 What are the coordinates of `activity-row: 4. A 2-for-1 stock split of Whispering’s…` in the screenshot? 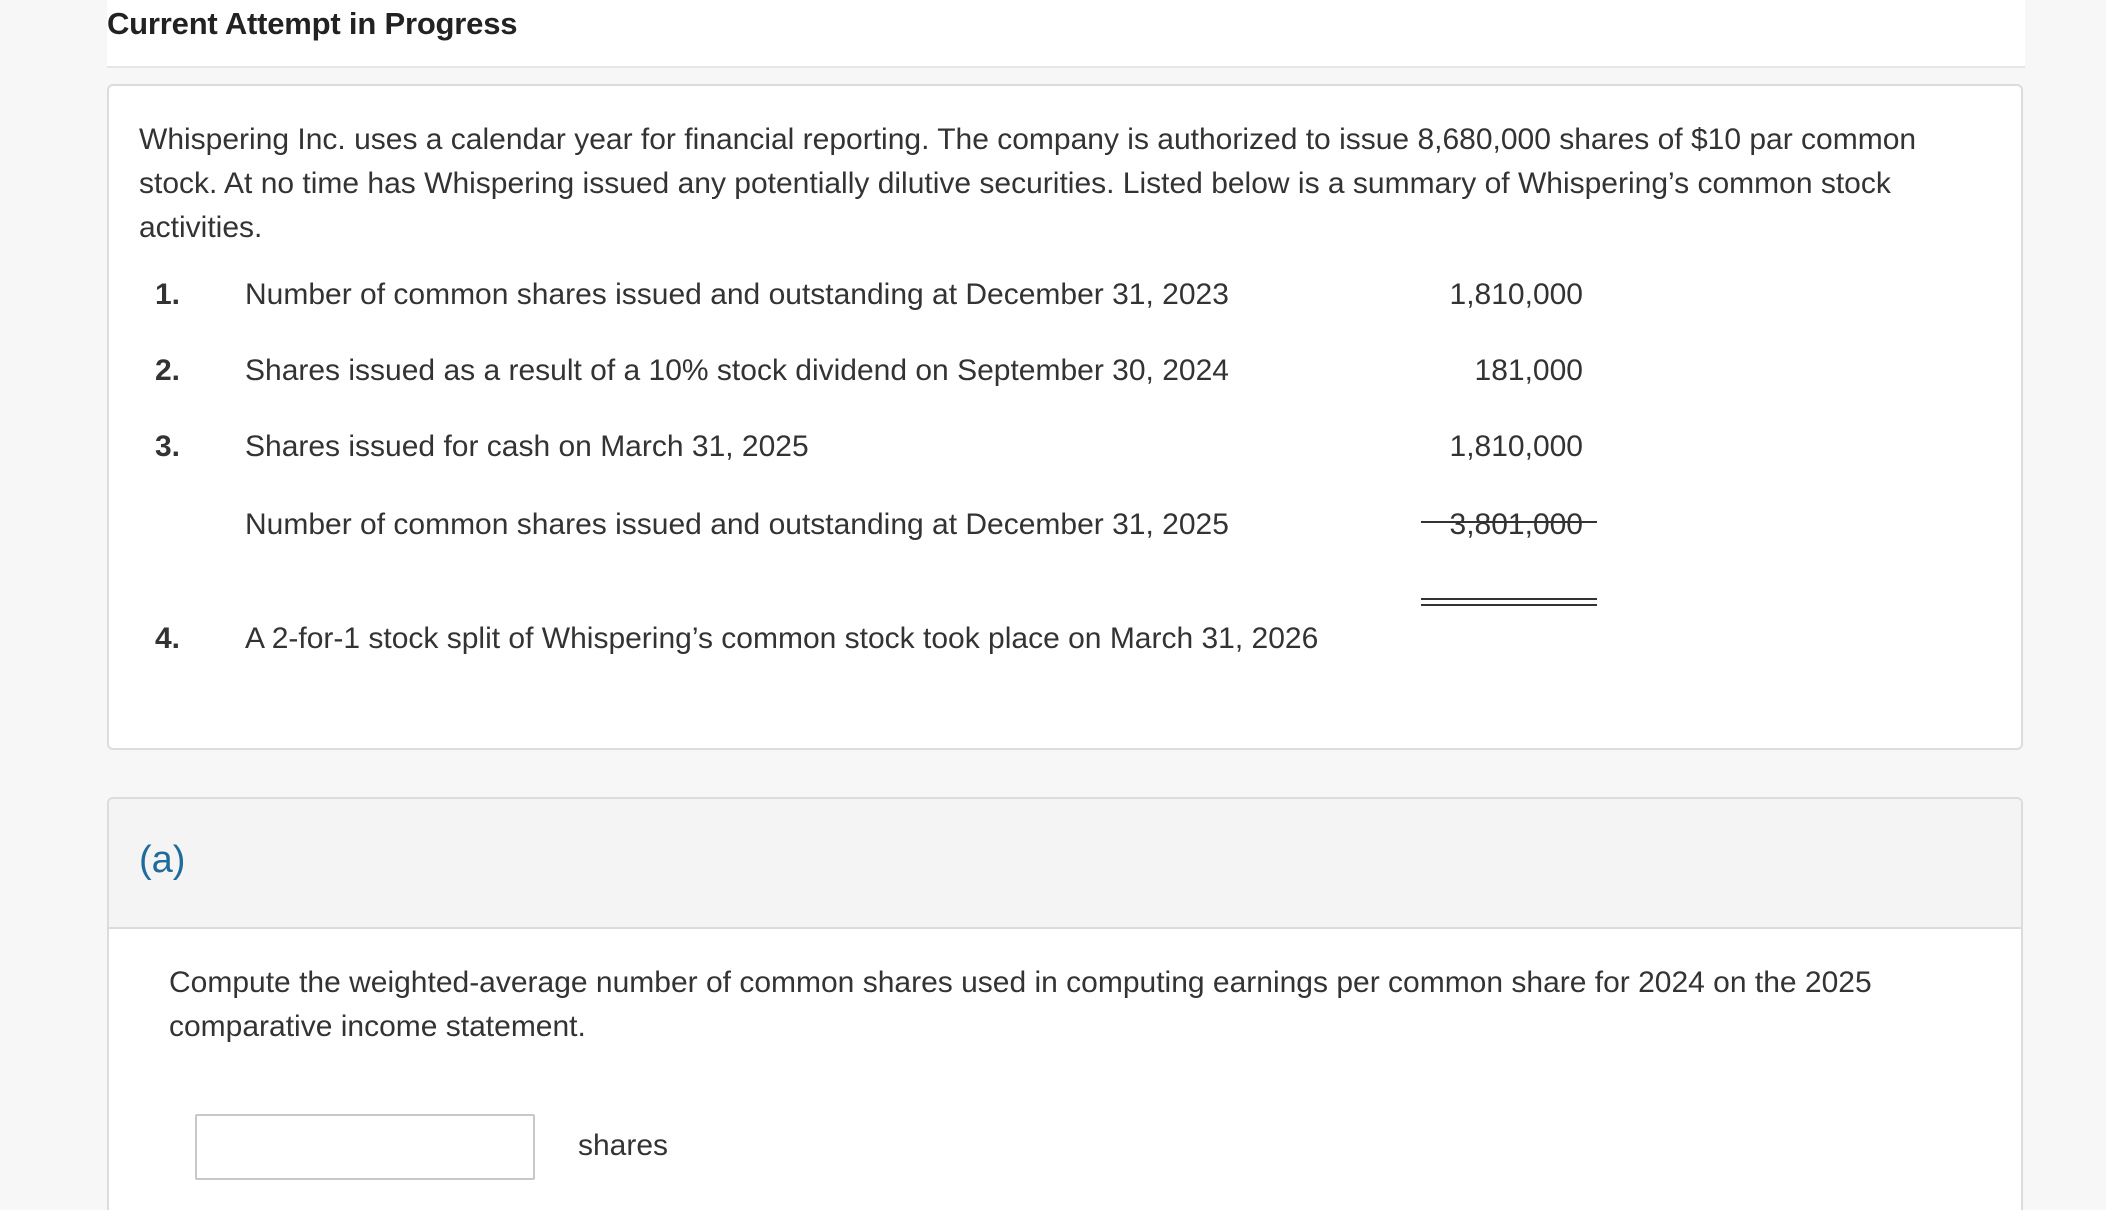 It's located at (859, 647).